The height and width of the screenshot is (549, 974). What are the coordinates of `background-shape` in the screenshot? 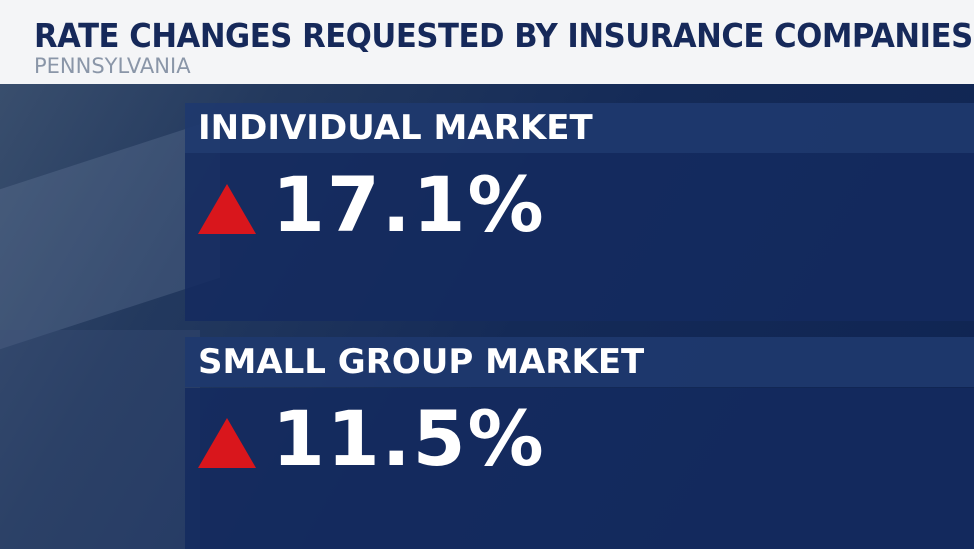 It's located at (100, 439).